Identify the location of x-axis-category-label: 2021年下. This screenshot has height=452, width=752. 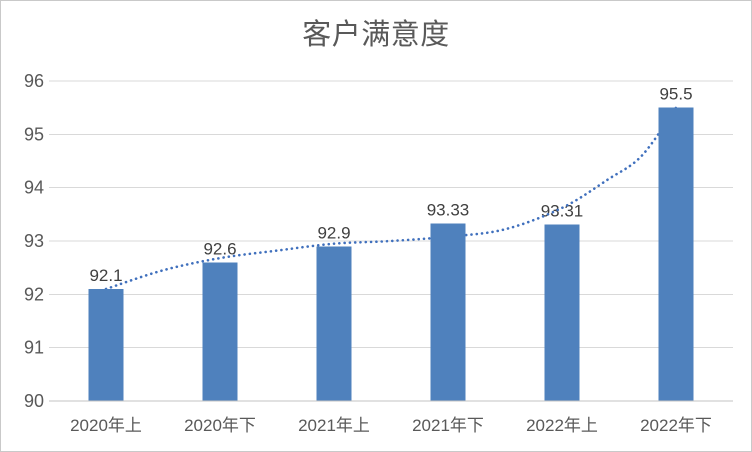
(448, 425).